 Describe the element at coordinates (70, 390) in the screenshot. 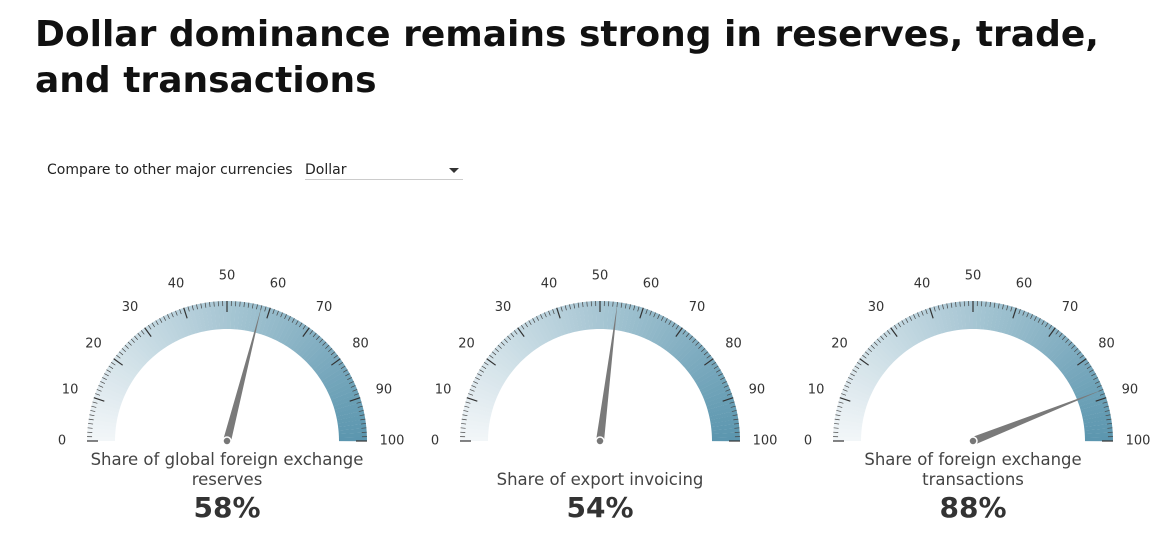

I see `tick-label: 10` at that location.